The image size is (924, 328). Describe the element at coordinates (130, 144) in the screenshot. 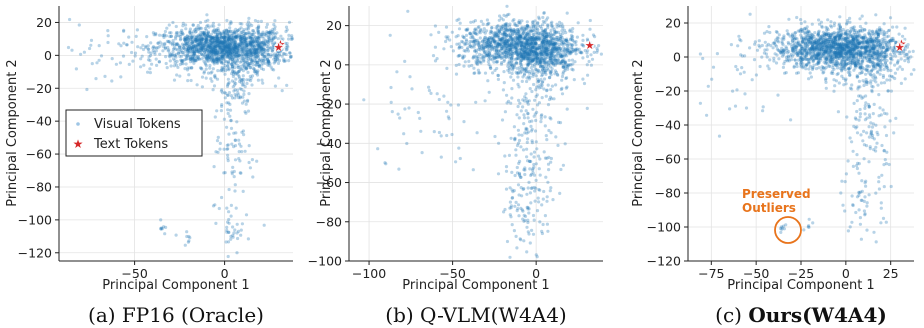

I see `legend-label-text: Text Tokens` at that location.